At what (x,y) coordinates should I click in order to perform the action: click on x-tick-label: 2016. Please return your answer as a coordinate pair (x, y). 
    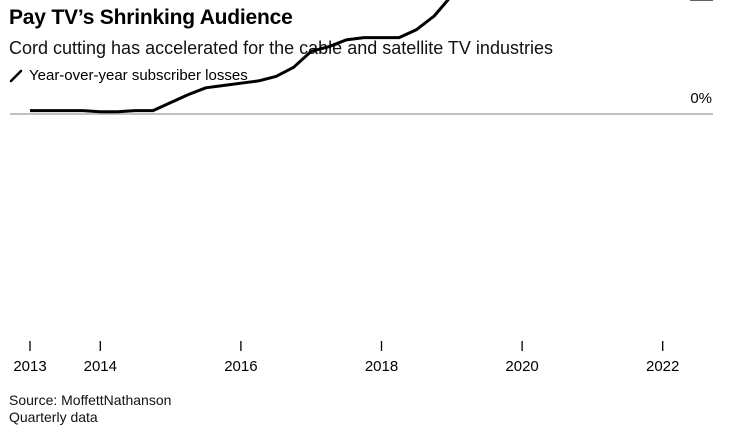
    Looking at the image, I should click on (240, 366).